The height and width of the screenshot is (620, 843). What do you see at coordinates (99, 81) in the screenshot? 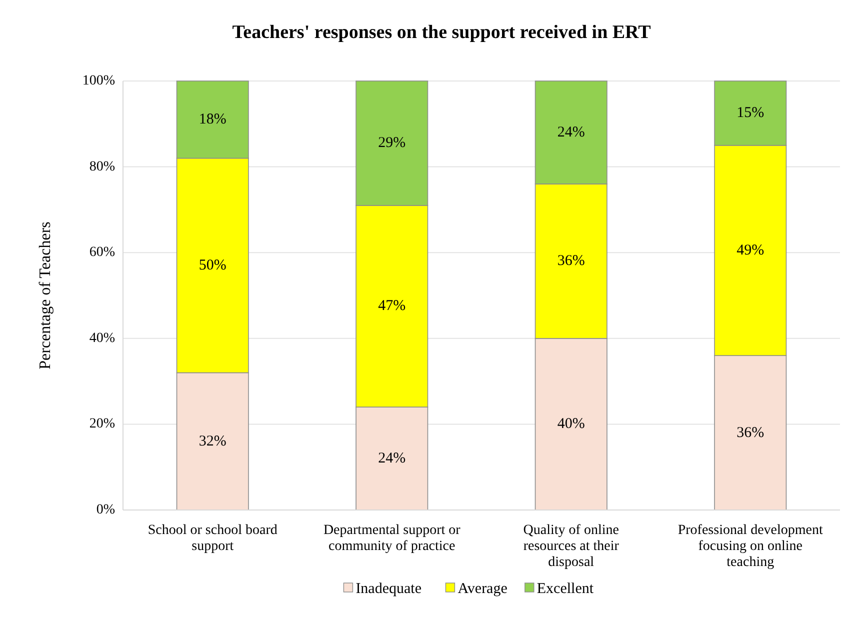
I see `y-tick-label: 100%` at bounding box center [99, 81].